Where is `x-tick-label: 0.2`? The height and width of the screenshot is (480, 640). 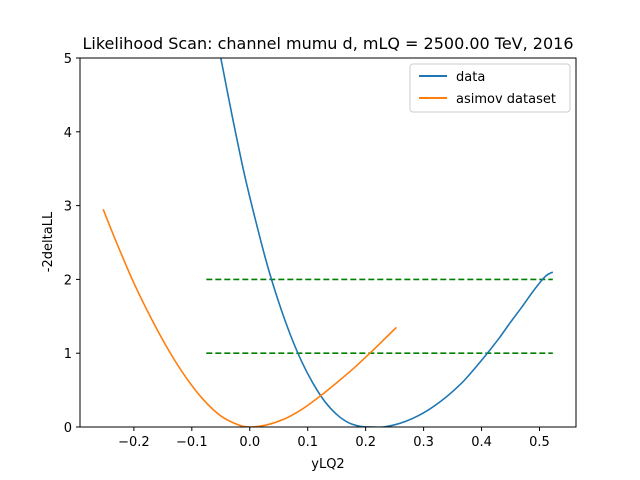
x-tick-label: 0.2 is located at coordinates (365, 442).